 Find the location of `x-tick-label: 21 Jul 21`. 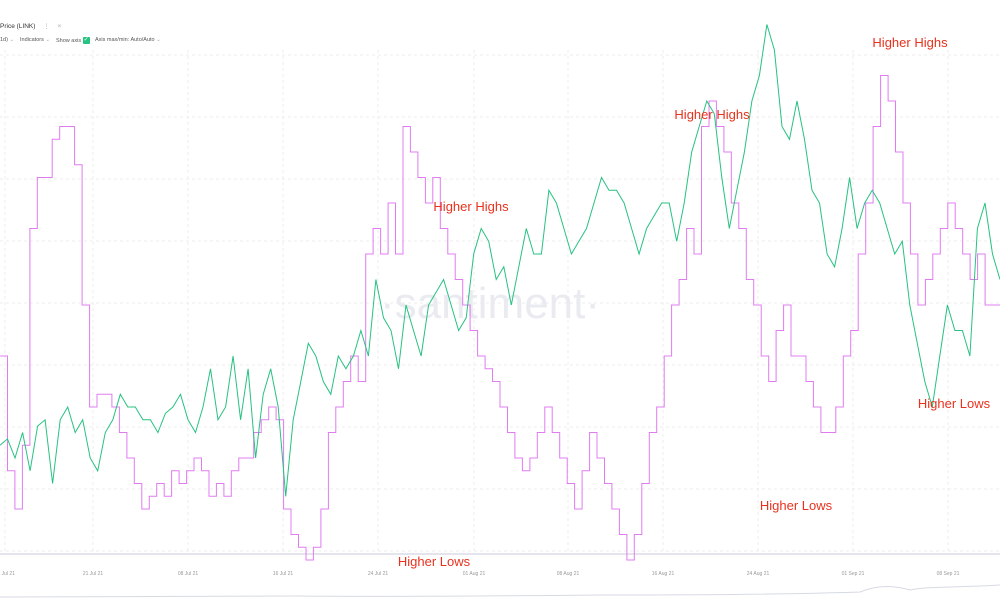

x-tick-label: 21 Jul 21 is located at coordinates (93, 574).